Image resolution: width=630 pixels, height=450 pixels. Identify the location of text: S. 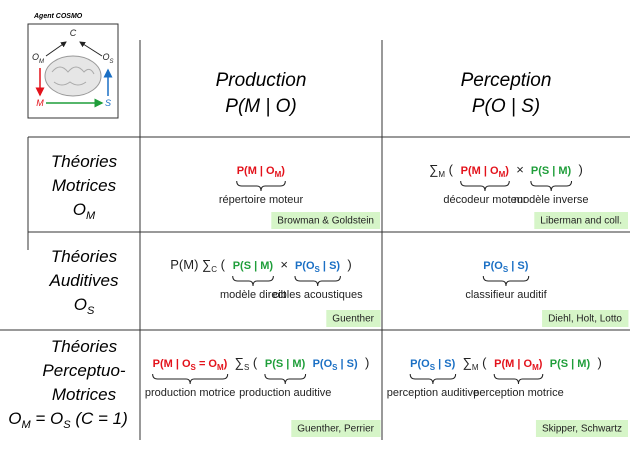
(108, 103).